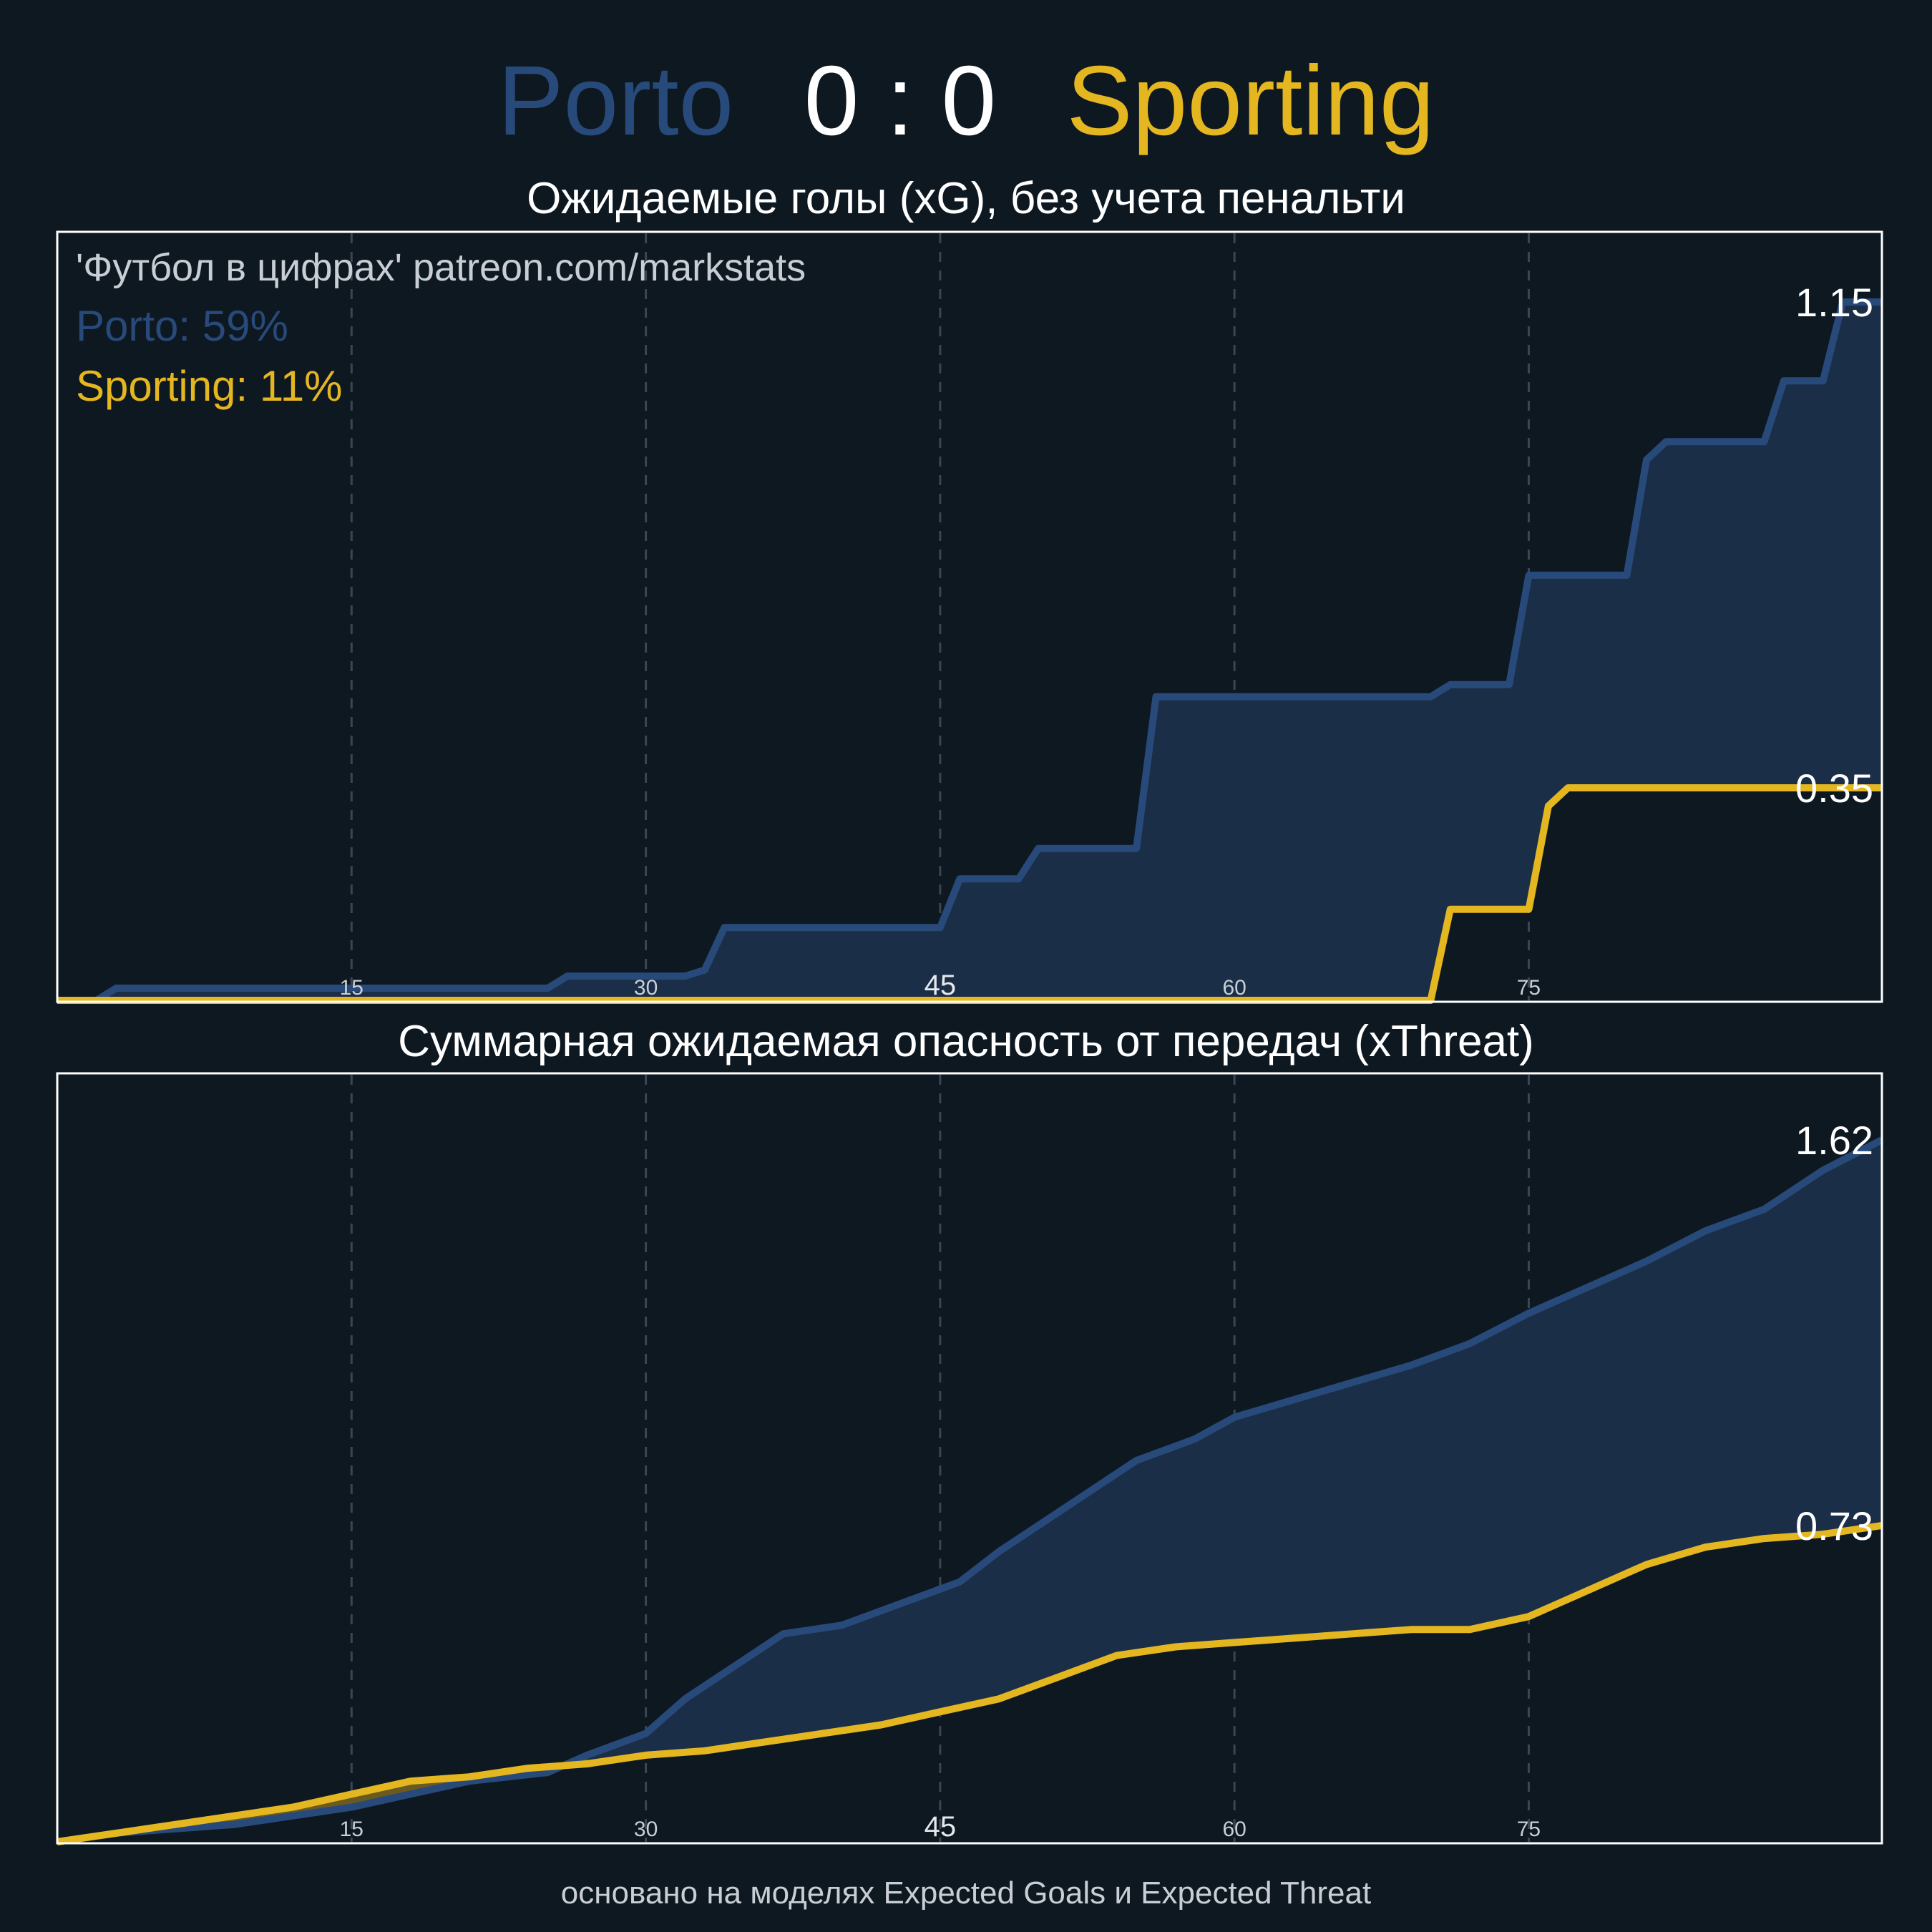  What do you see at coordinates (1251, 101) in the screenshot?
I see `away-team-name: Sporting` at bounding box center [1251, 101].